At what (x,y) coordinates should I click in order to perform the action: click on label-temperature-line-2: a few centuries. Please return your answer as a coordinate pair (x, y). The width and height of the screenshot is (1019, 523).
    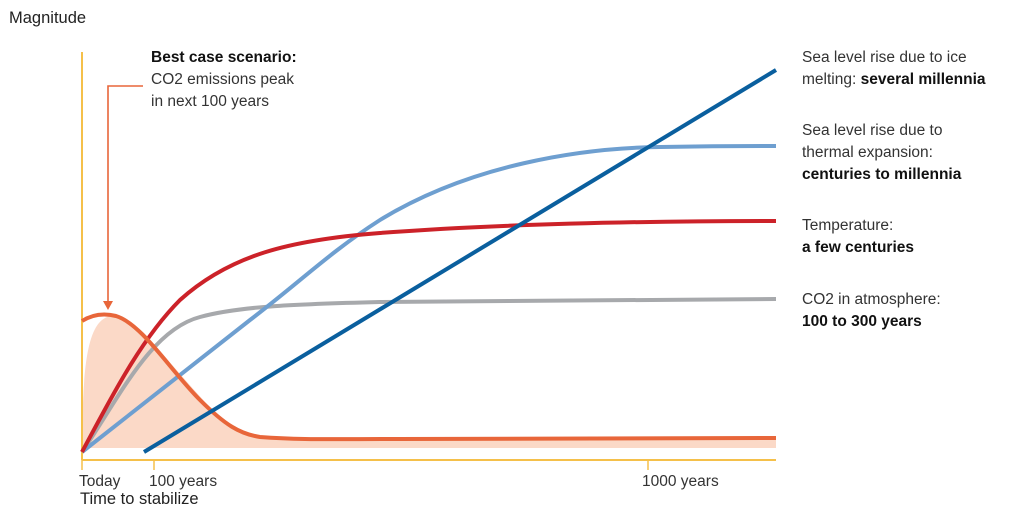
    Looking at the image, I should click on (858, 247).